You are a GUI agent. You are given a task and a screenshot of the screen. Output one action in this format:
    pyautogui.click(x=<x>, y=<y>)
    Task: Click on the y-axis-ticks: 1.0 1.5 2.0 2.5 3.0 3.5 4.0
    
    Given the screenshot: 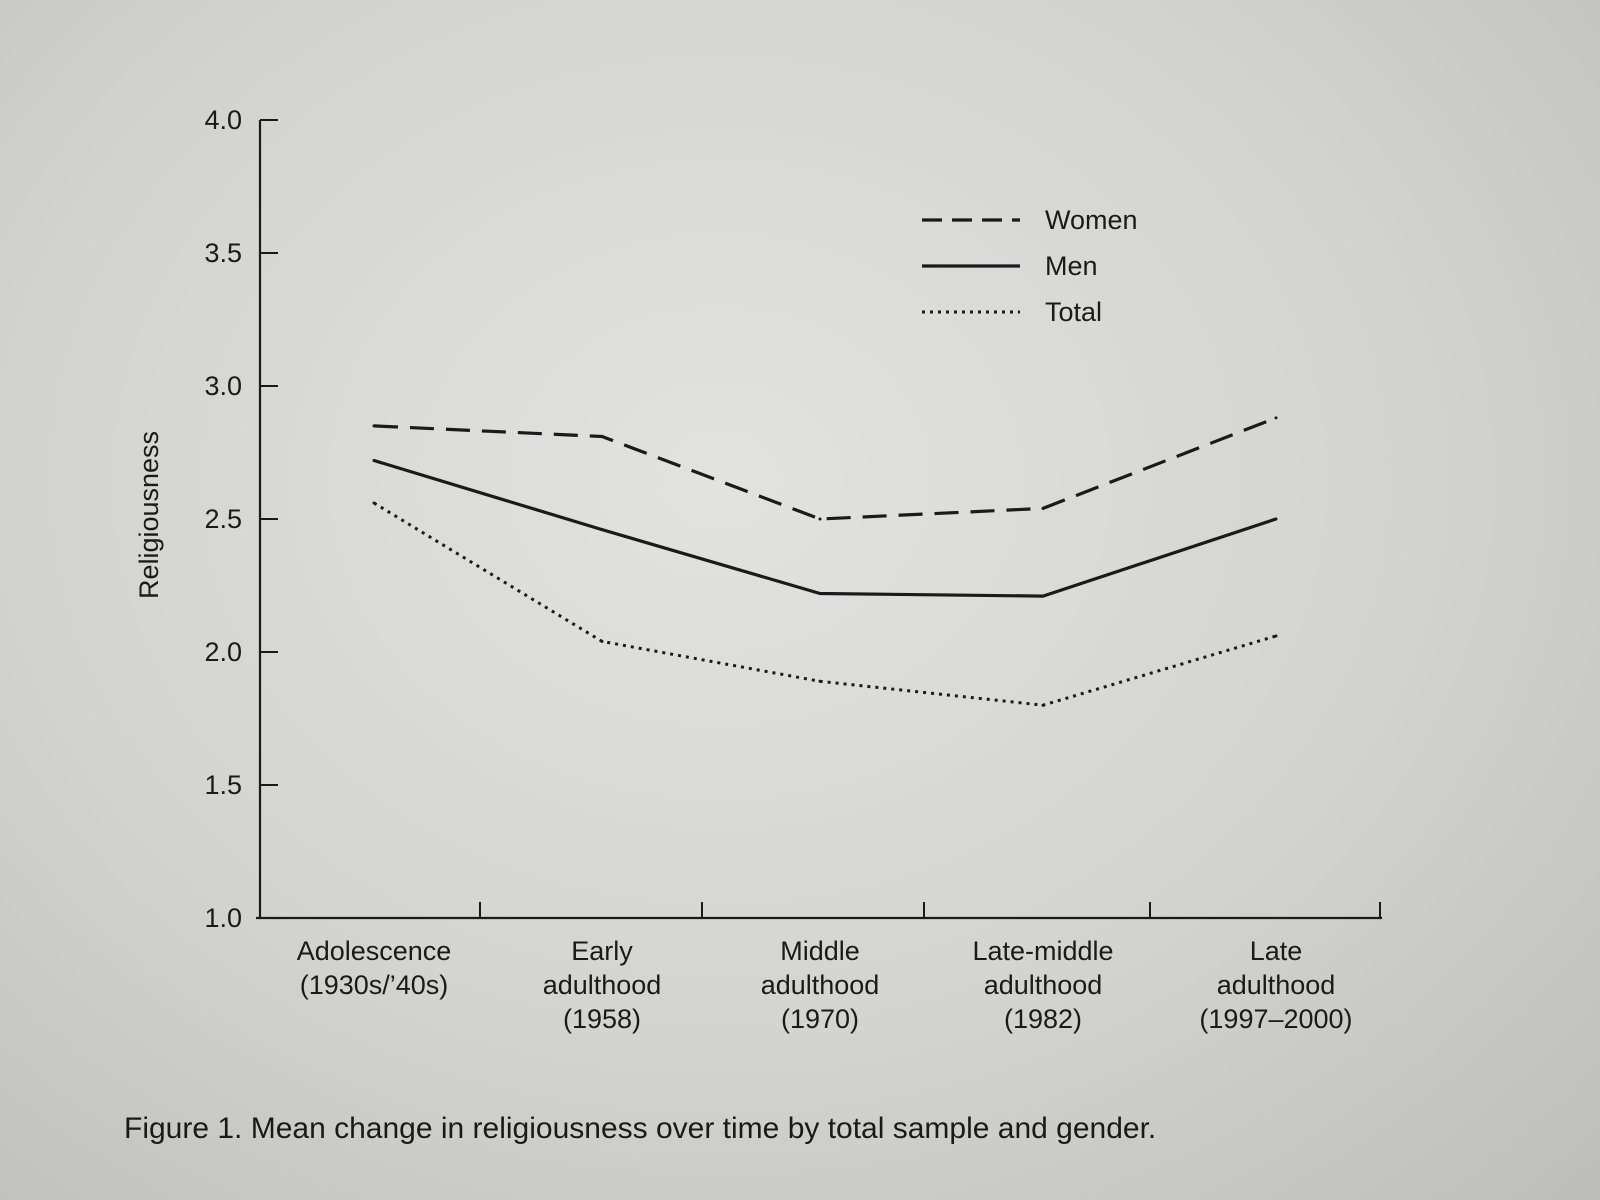 What is the action you would take?
    pyautogui.click(x=241, y=519)
    